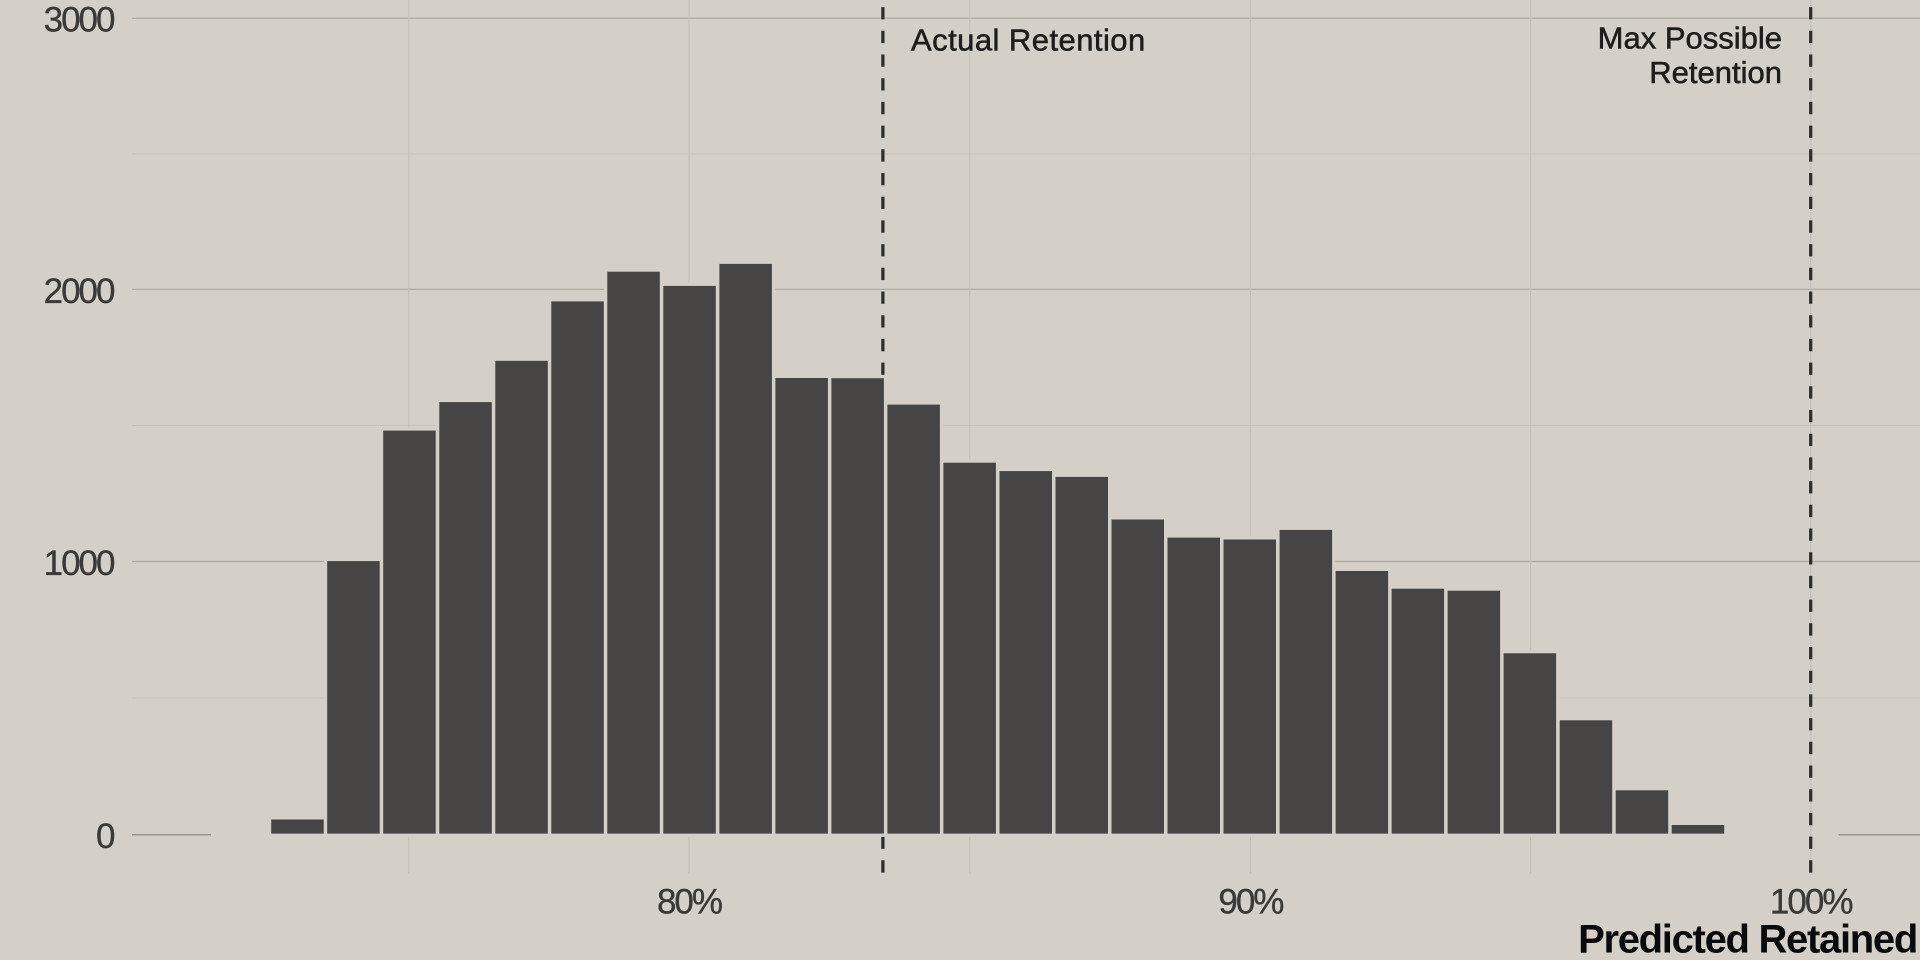  I want to click on svg-text: 3000, so click(79, 20).